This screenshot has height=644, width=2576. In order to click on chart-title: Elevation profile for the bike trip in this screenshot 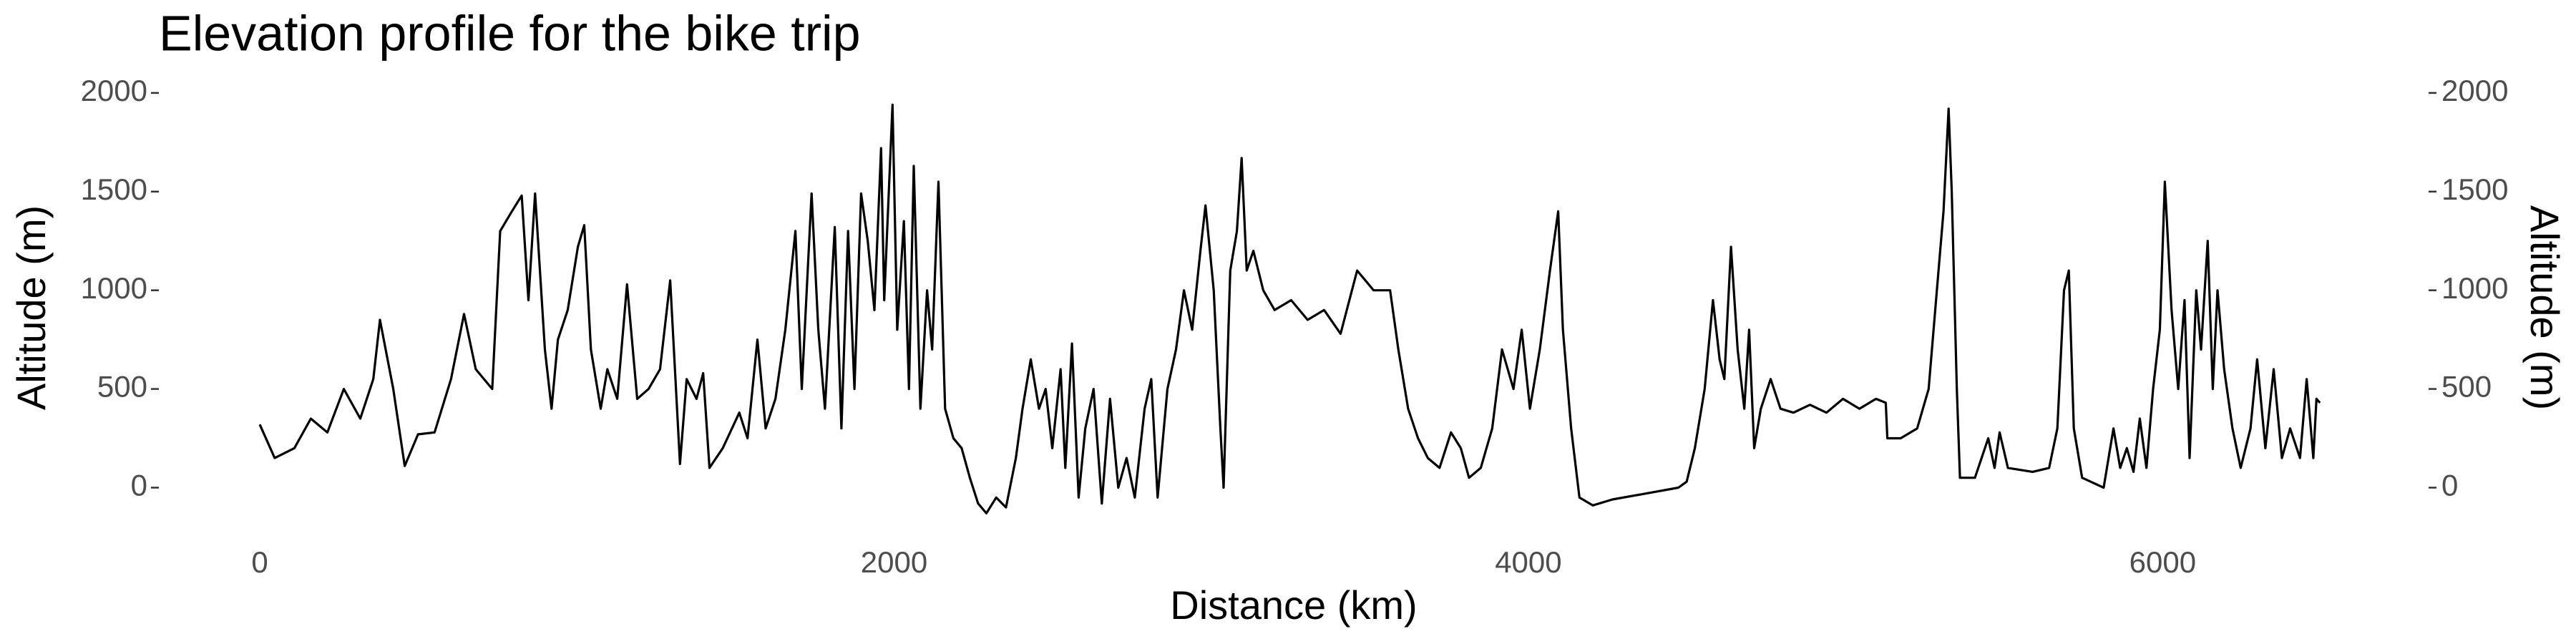, I will do `click(510, 33)`.